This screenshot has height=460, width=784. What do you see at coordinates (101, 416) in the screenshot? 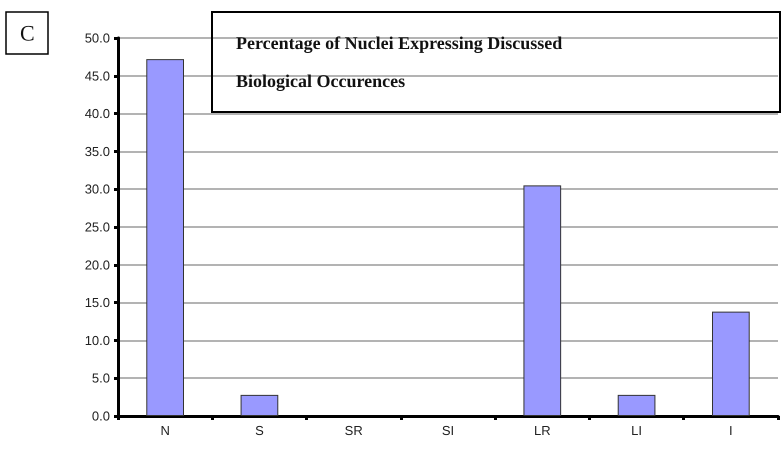
I see `y-tick-label: 0.0` at bounding box center [101, 416].